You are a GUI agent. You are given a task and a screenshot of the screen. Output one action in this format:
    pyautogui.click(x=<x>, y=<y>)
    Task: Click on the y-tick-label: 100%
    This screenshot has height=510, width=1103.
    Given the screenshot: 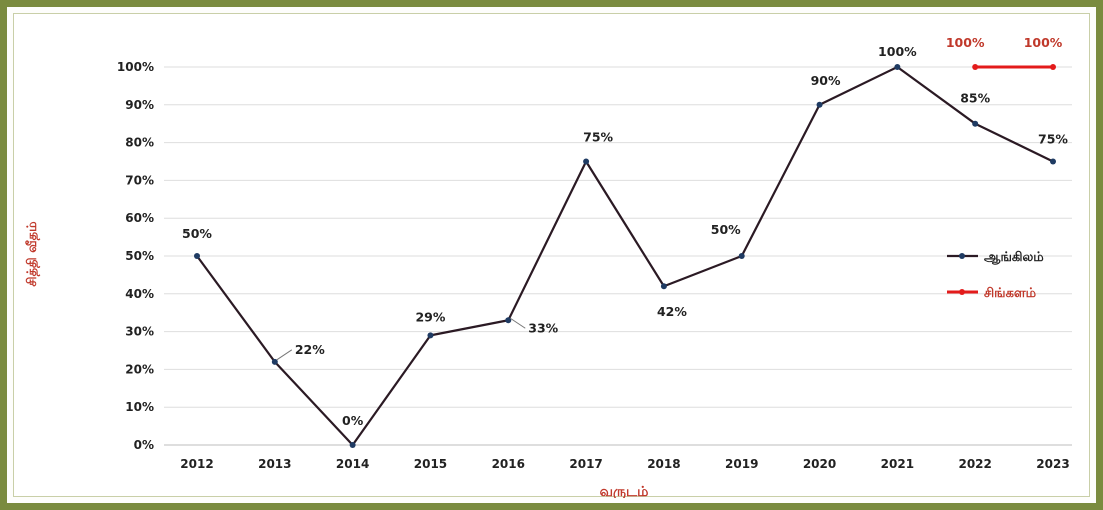 What is the action you would take?
    pyautogui.click(x=135, y=67)
    